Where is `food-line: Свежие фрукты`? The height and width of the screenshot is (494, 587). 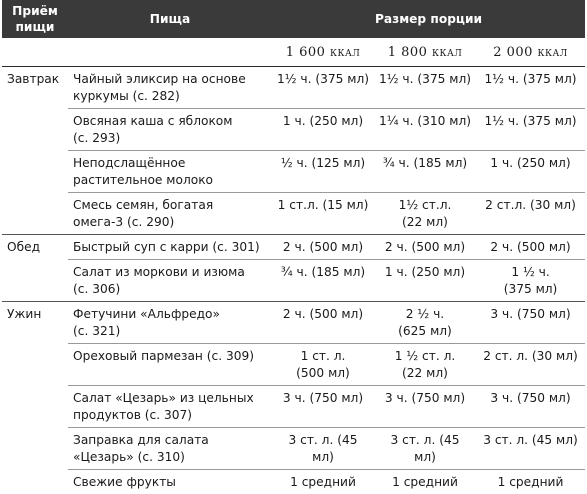 food-line: Свежие фрукты is located at coordinates (170, 482).